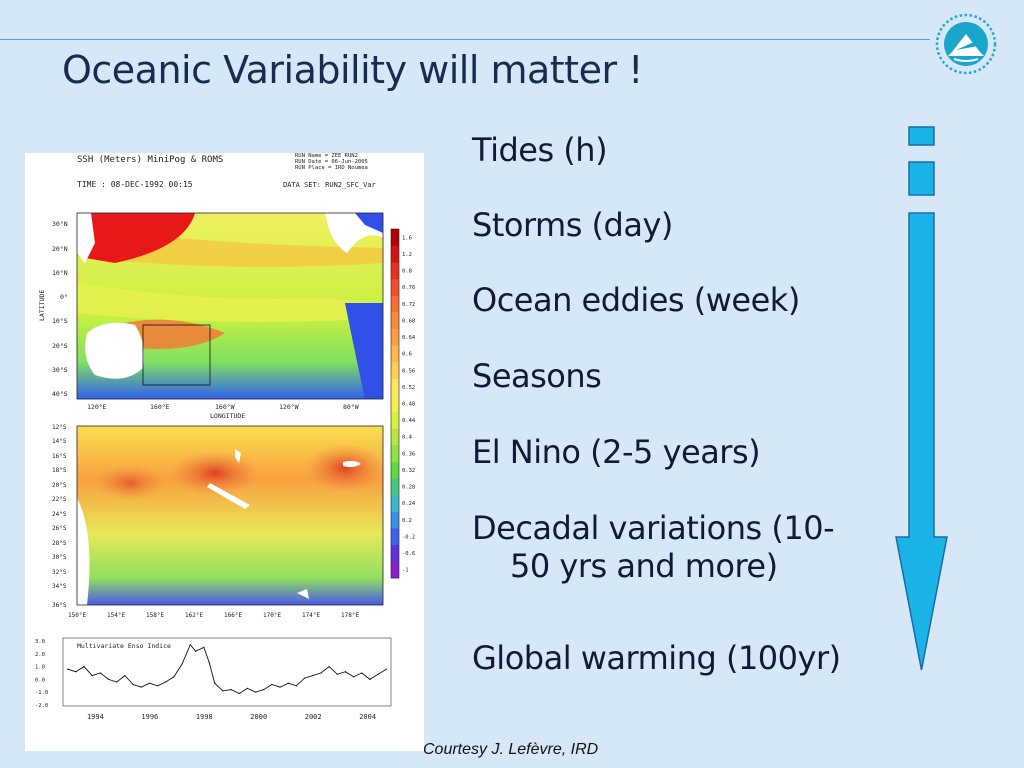 This screenshot has height=768, width=1024. I want to click on scale-item-decadal: Decadal variations (10- 50 yrs and more), so click(653, 547).